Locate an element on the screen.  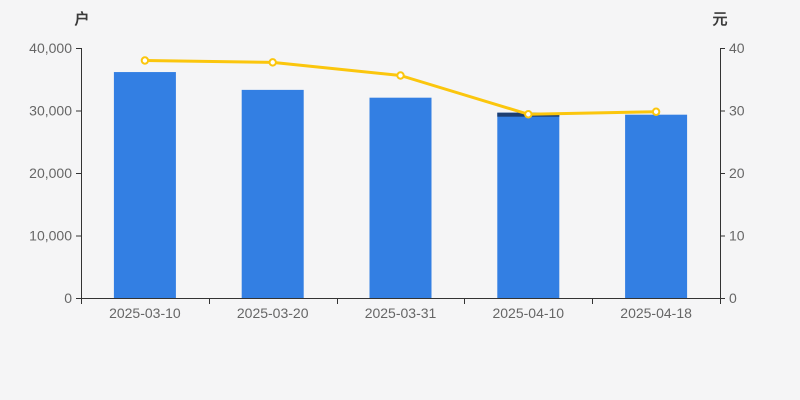
y-axis-left-tick-label: 30,000 is located at coordinates (50, 110).